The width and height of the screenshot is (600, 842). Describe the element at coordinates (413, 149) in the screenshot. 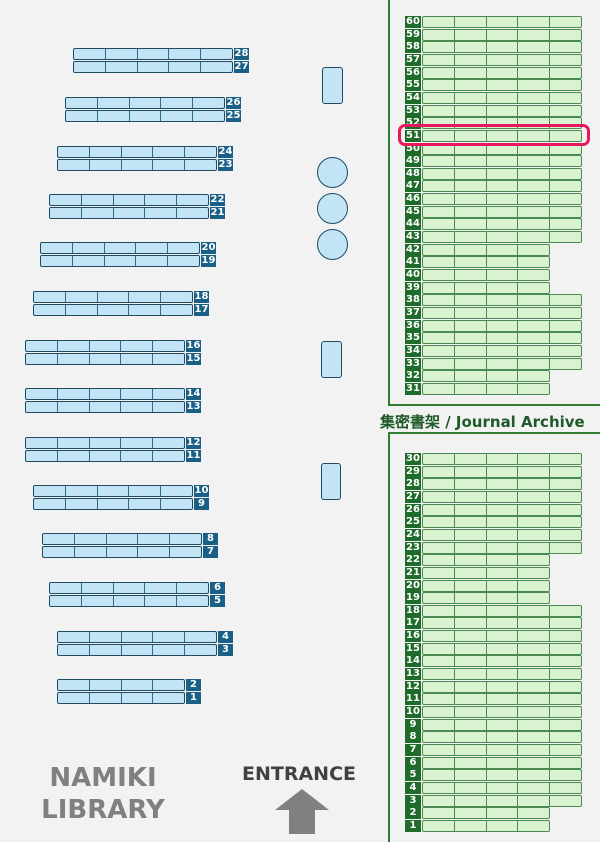

I see `shelf-label: 50` at that location.